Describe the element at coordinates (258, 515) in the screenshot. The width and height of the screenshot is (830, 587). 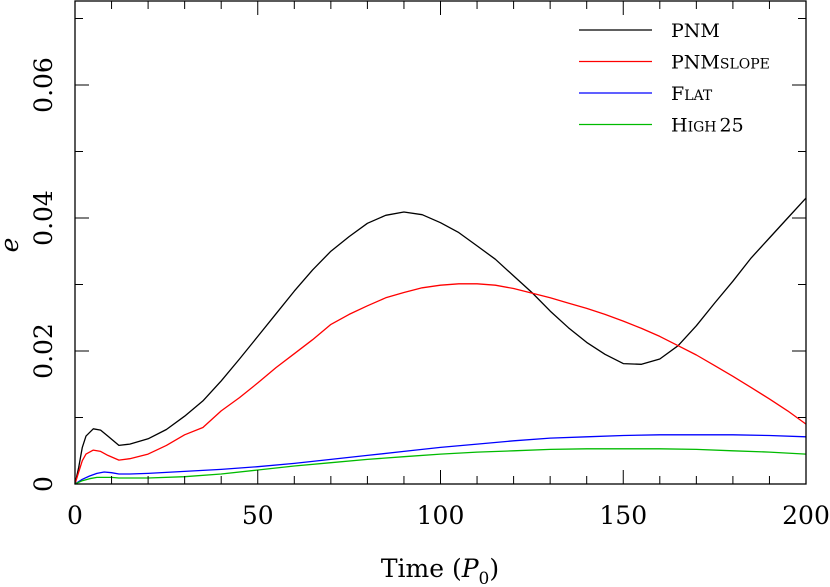
I see `x-tick-label: 50` at that location.